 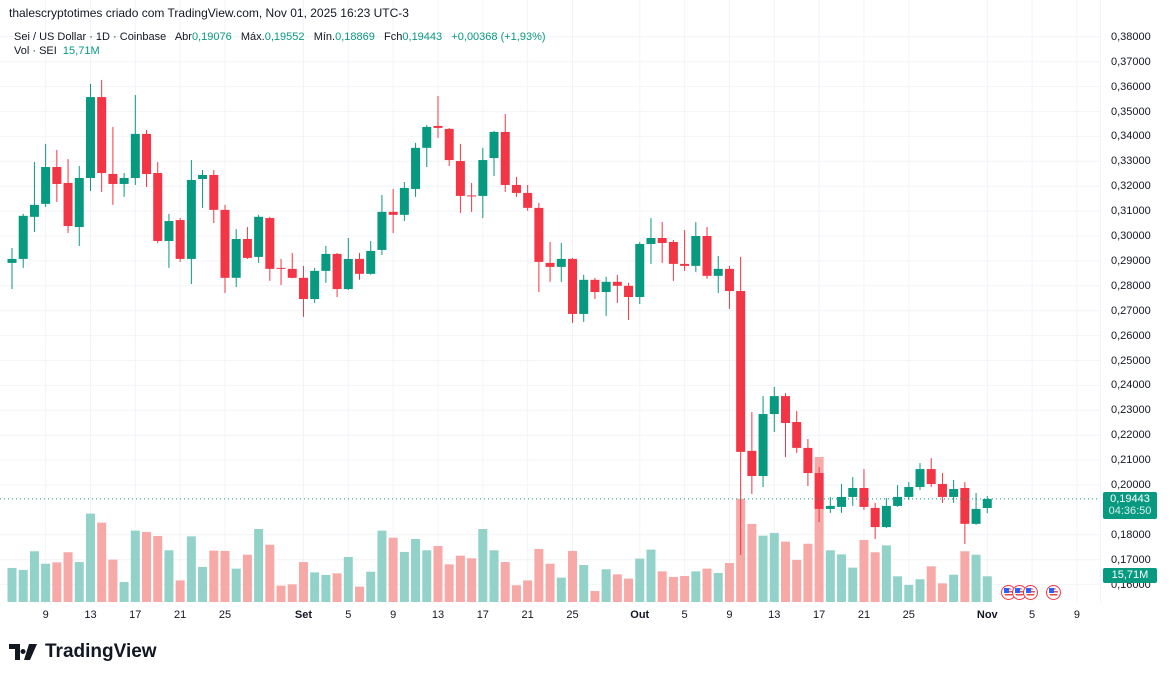 What do you see at coordinates (90, 37) in the screenshot?
I see `symbol-name: Sei / US Dollar · 1D · Coinbase` at bounding box center [90, 37].